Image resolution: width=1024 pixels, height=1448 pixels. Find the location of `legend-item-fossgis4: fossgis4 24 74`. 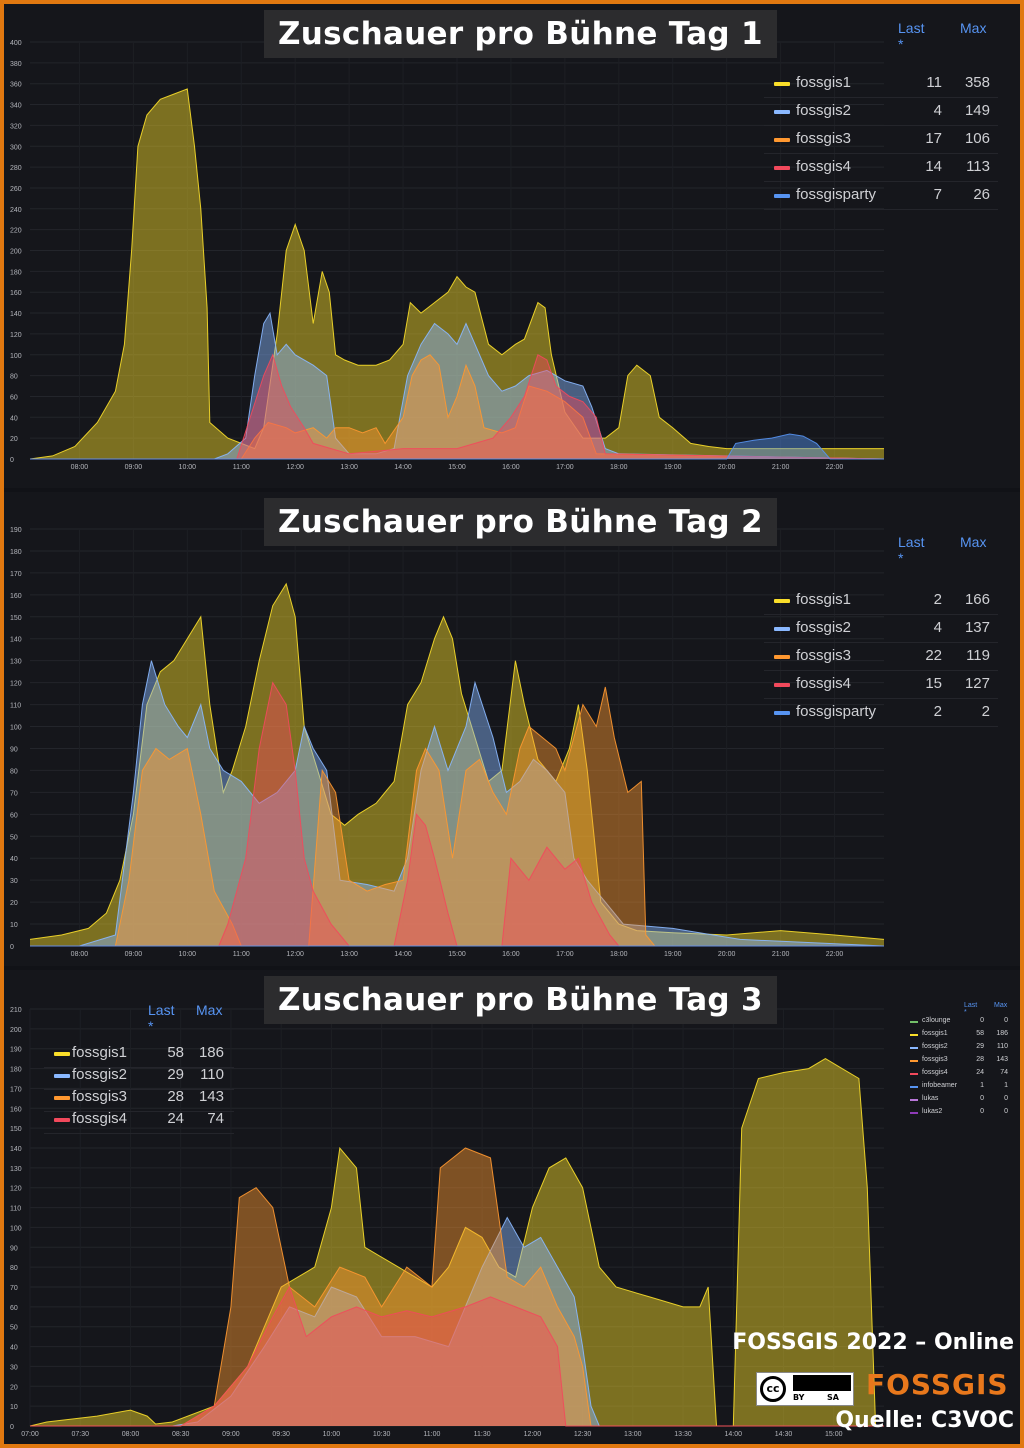

legend-item-fossgis4: fossgis4 24 74 is located at coordinates (139, 1120).